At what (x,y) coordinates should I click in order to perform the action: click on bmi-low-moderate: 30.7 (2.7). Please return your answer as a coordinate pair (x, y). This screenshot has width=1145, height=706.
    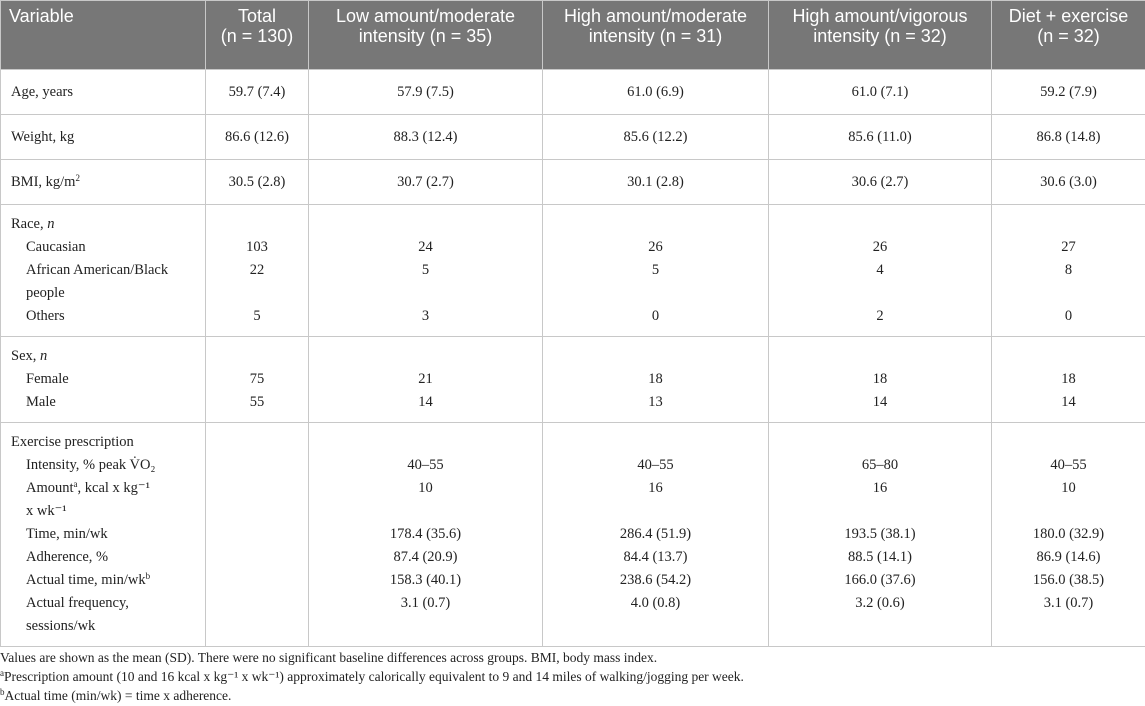
    Looking at the image, I should click on (425, 182).